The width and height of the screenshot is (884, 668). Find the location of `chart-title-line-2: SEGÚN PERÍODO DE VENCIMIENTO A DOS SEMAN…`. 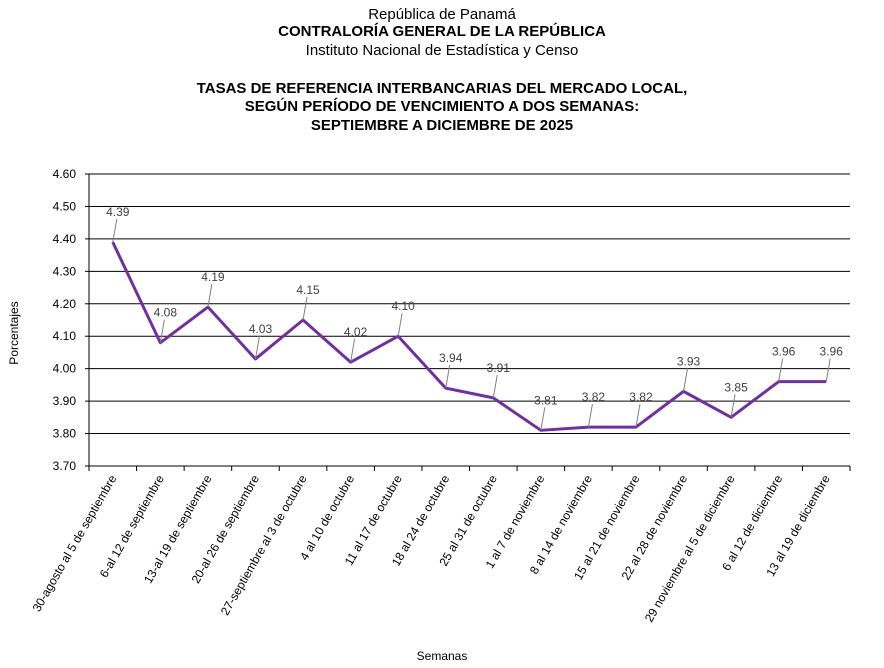

chart-title-line-2: SEGÚN PERÍODO DE VENCIMIENTO A DOS SEMAN… is located at coordinates (442, 106).